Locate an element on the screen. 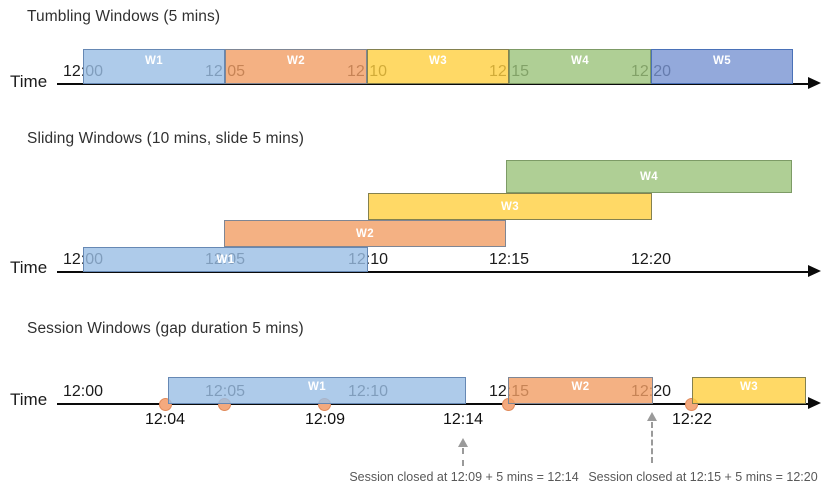 The width and height of the screenshot is (829, 498). sliding-title: Sliding Windows (10 mins, slide 5 mins) is located at coordinates (165, 138).